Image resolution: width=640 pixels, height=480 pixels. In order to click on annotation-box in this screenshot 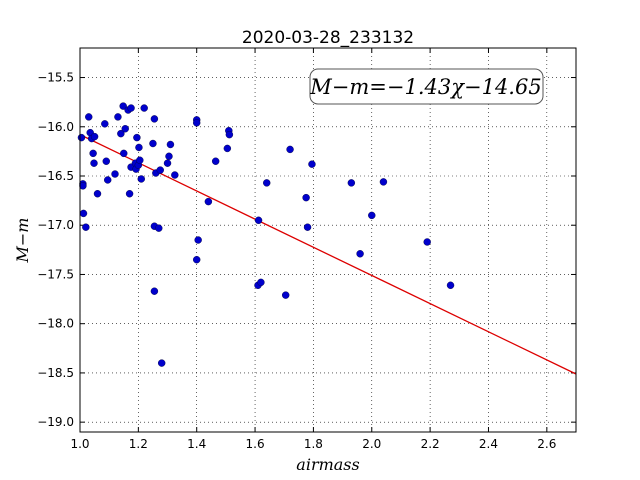, I will do `click(426, 86)`.